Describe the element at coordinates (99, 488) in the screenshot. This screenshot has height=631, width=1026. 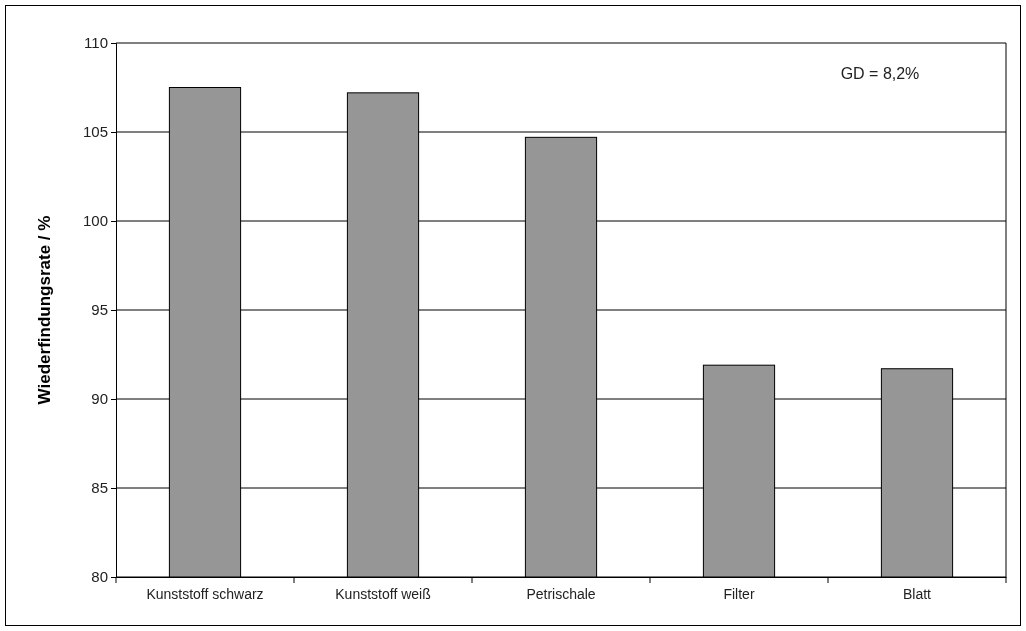
I see `y-tick-label: 85` at that location.